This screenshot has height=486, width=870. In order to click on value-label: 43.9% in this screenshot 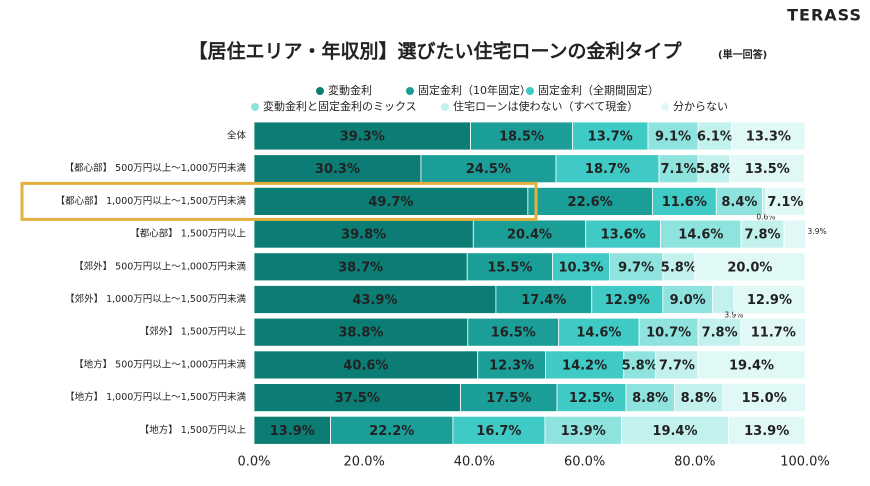, I will do `click(374, 300)`.